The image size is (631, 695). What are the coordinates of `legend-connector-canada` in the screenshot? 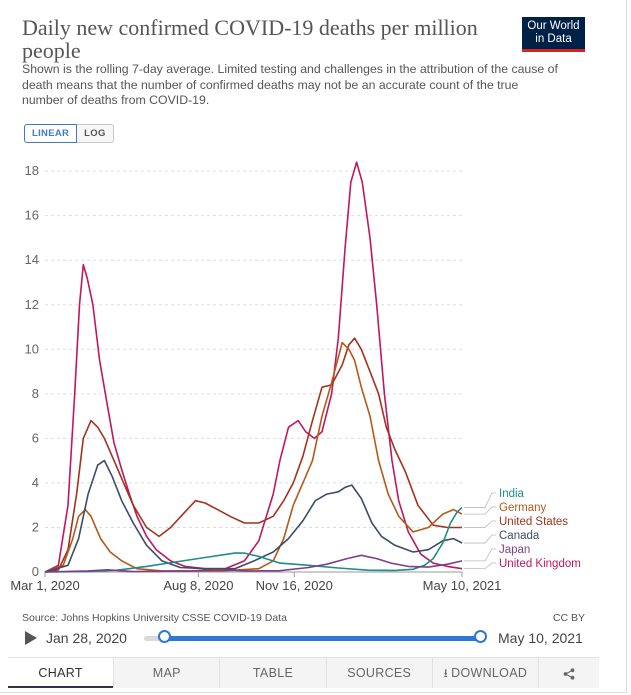 It's located at (480, 539).